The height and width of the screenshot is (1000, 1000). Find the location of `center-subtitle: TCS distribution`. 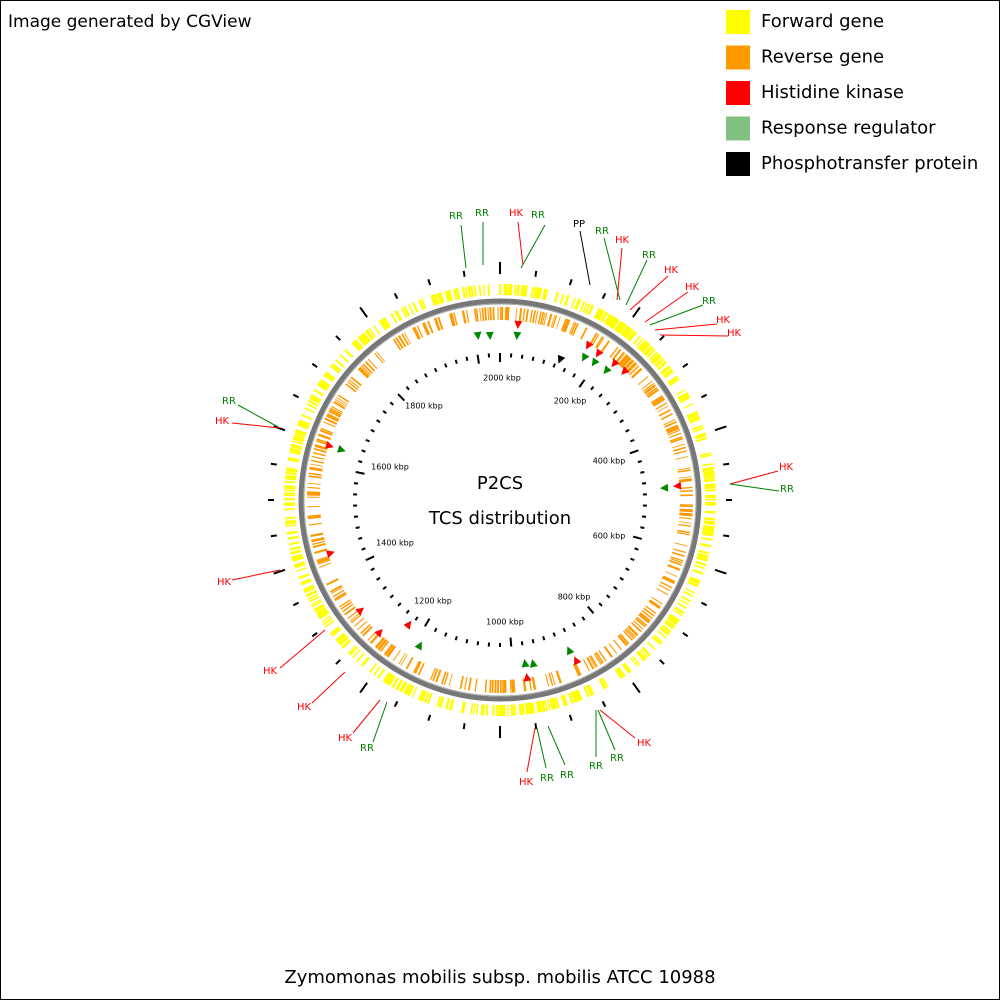

center-subtitle: TCS distribution is located at coordinates (499, 518).